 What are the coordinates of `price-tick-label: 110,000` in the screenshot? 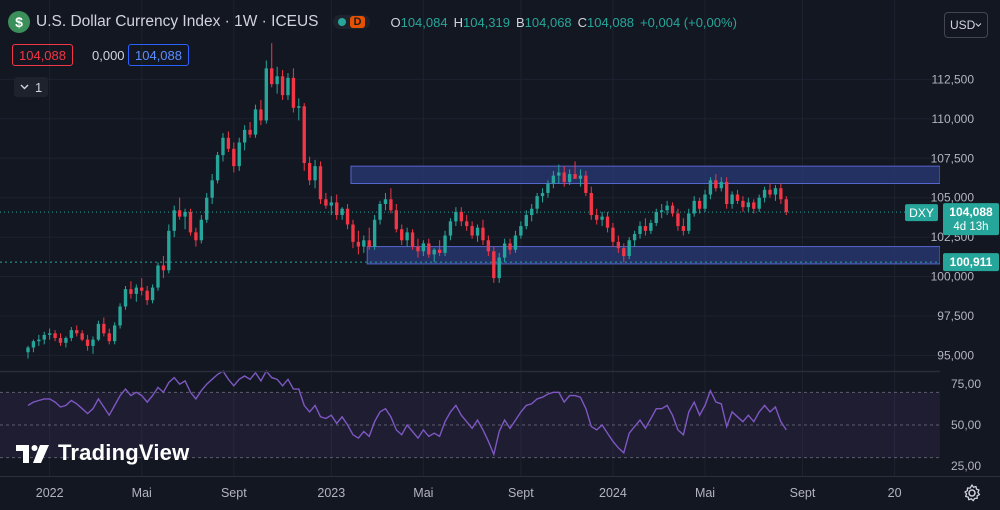 It's located at (953, 119).